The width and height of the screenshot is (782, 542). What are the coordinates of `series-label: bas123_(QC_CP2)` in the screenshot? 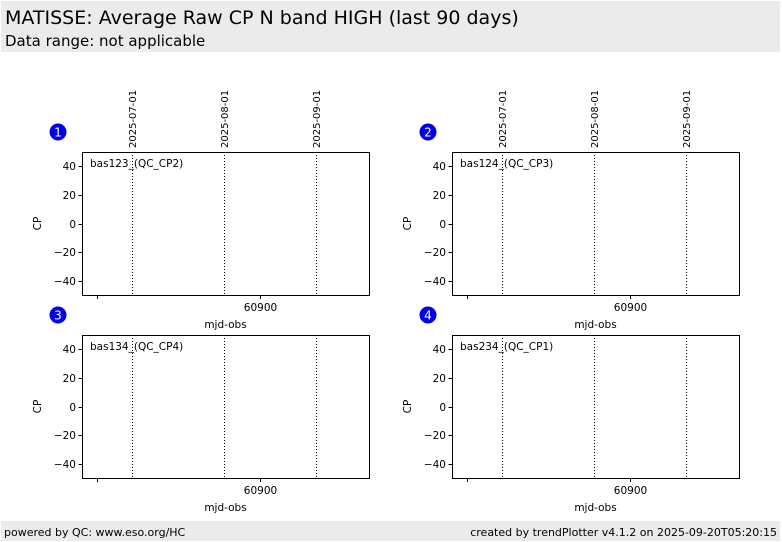 It's located at (136, 164).